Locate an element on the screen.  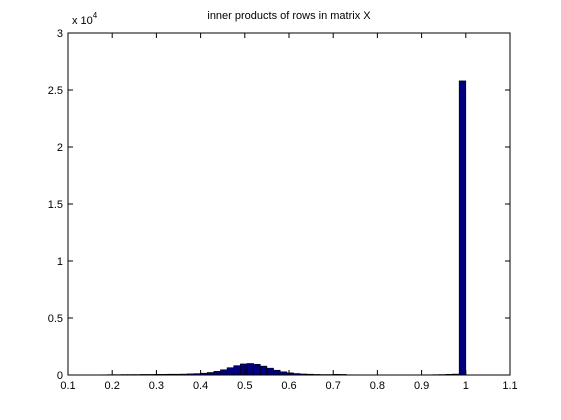
x-tick-label: 0.3 is located at coordinates (156, 386).